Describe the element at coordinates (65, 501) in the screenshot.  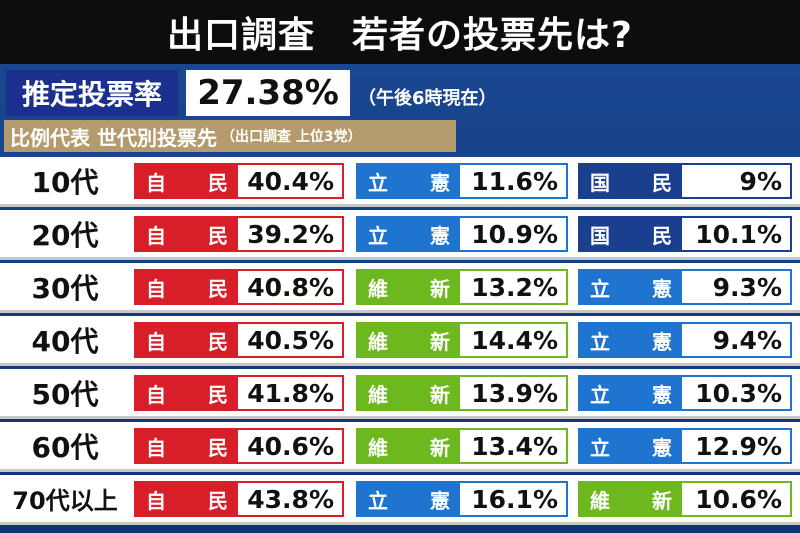
I see `age-group-label: 70代以上` at that location.